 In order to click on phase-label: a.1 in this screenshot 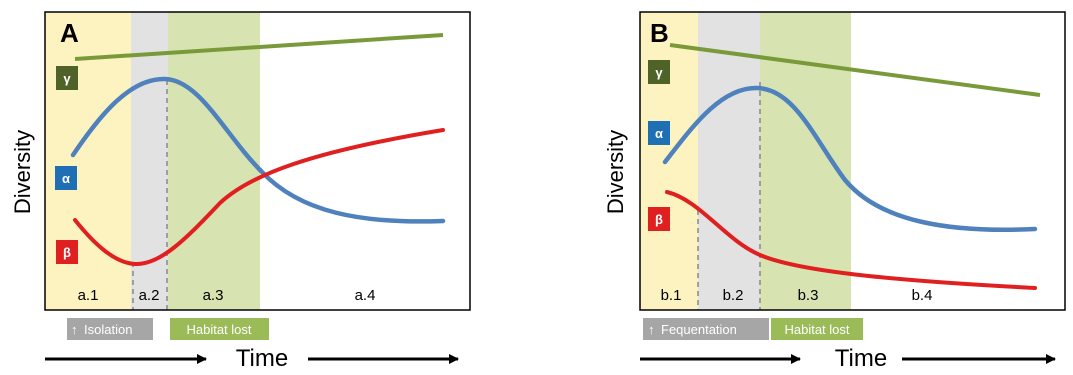, I will do `click(88, 295)`.